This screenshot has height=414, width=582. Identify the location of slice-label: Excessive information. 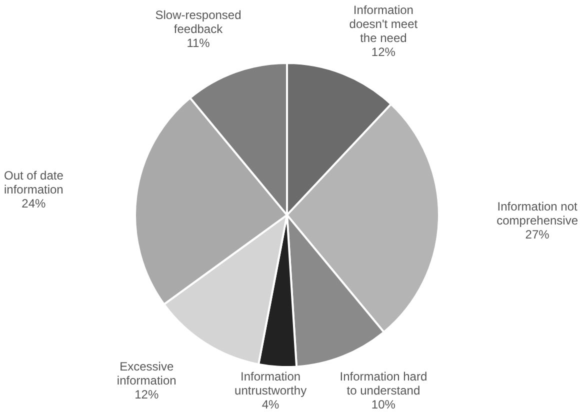
(146, 374).